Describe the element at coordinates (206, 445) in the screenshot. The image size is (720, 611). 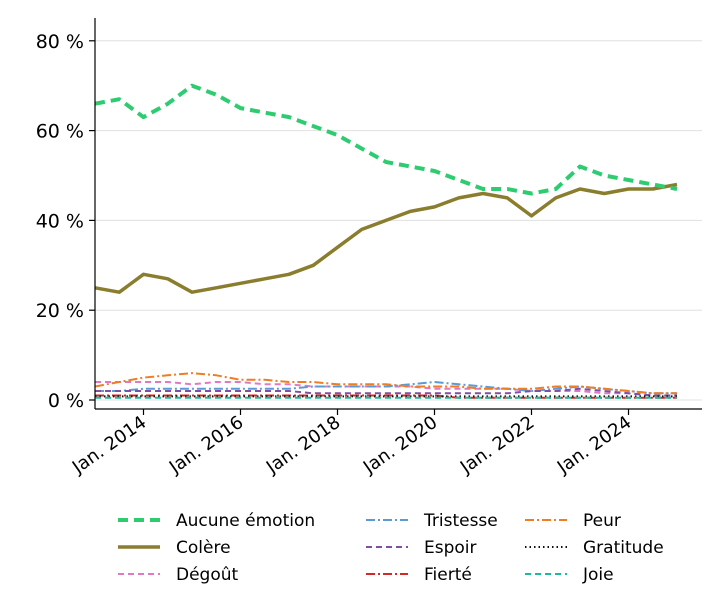
I see `x-tick-label: Jan. 2016` at that location.